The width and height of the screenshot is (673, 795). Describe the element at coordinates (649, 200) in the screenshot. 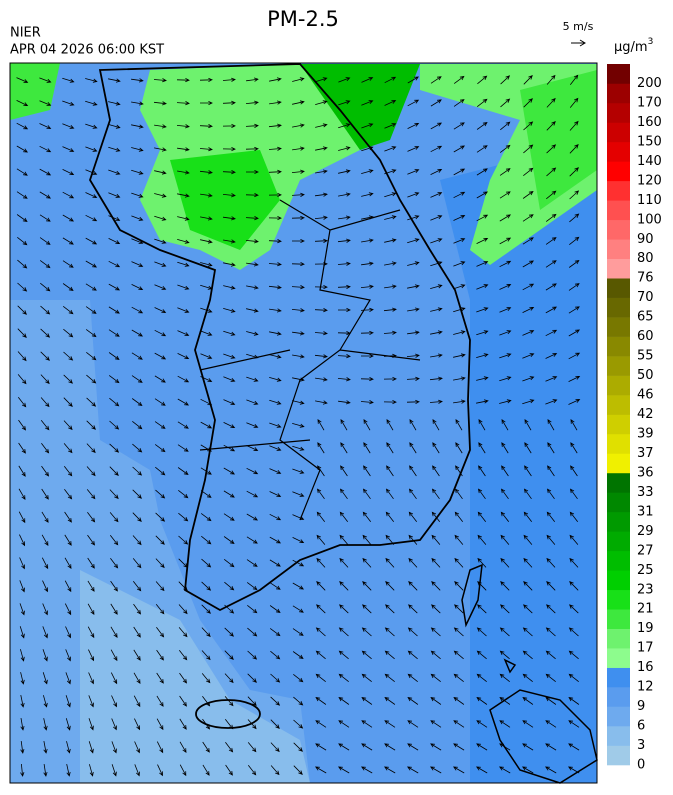

I see `colorbar-label: 110` at that location.